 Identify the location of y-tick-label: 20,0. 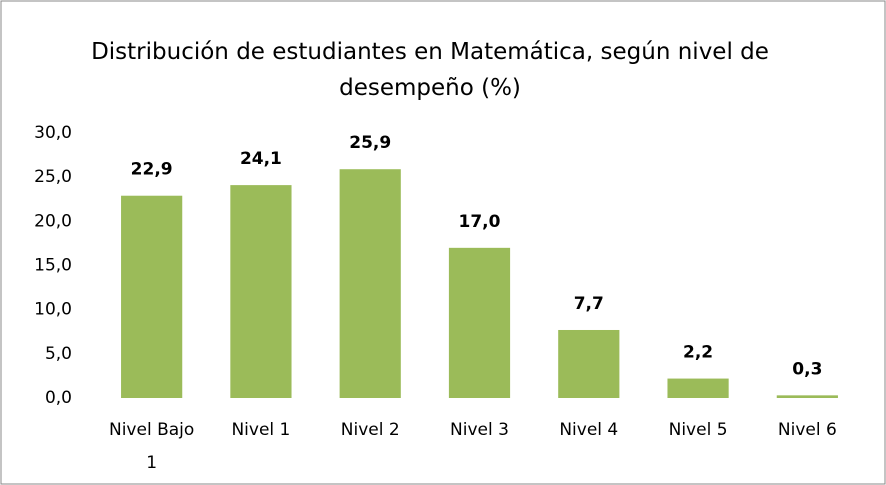
(53, 221).